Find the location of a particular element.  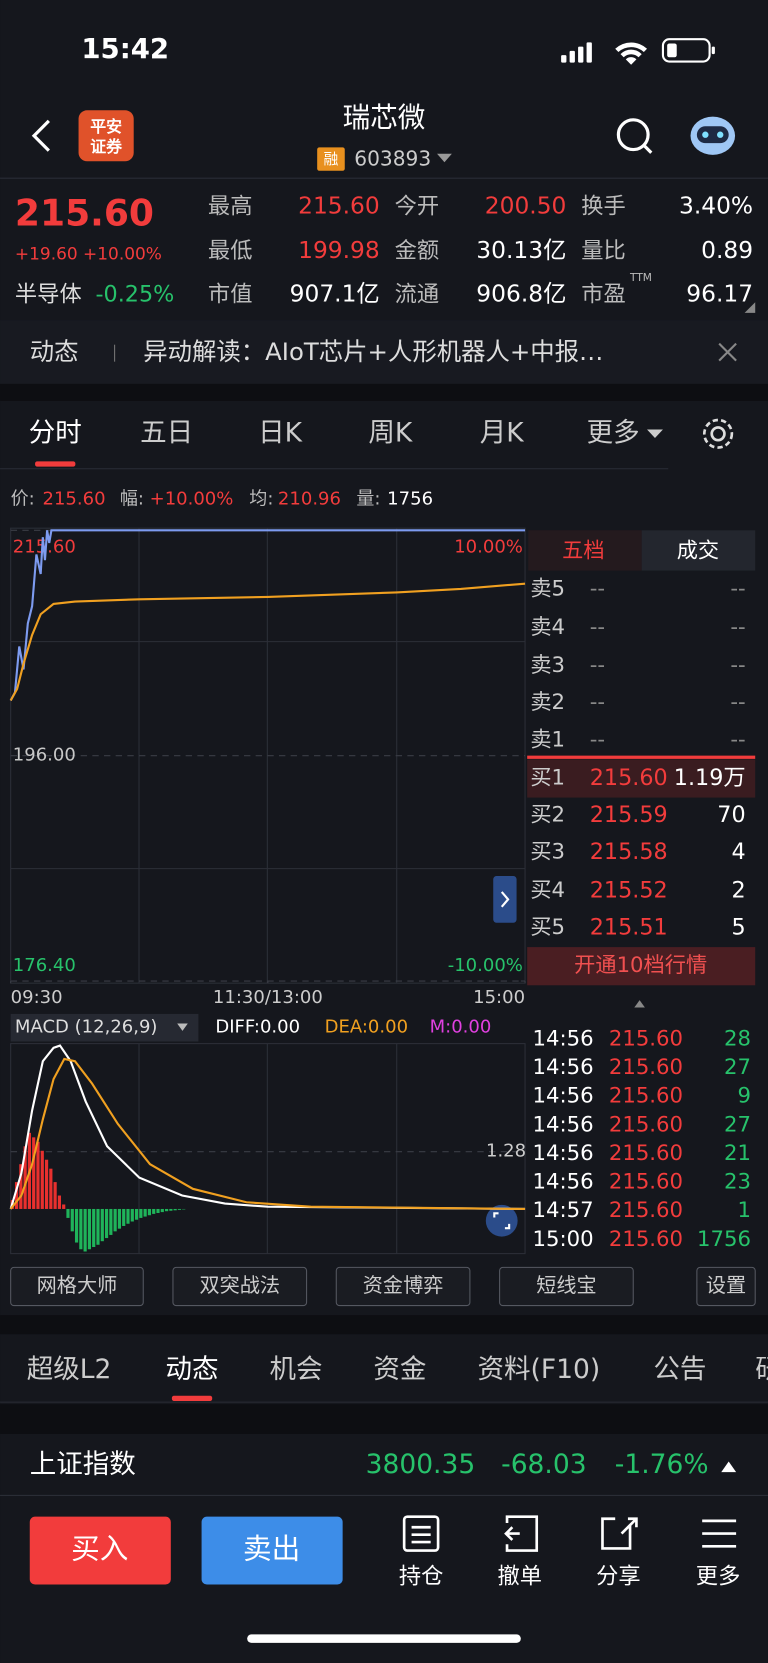

info-value: 215.60 is located at coordinates (73, 499).